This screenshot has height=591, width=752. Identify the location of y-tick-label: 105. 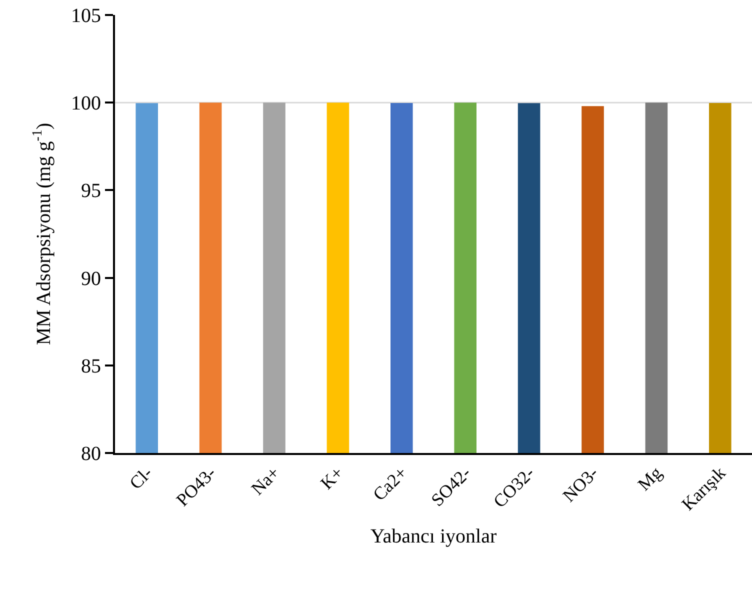
(86, 16).